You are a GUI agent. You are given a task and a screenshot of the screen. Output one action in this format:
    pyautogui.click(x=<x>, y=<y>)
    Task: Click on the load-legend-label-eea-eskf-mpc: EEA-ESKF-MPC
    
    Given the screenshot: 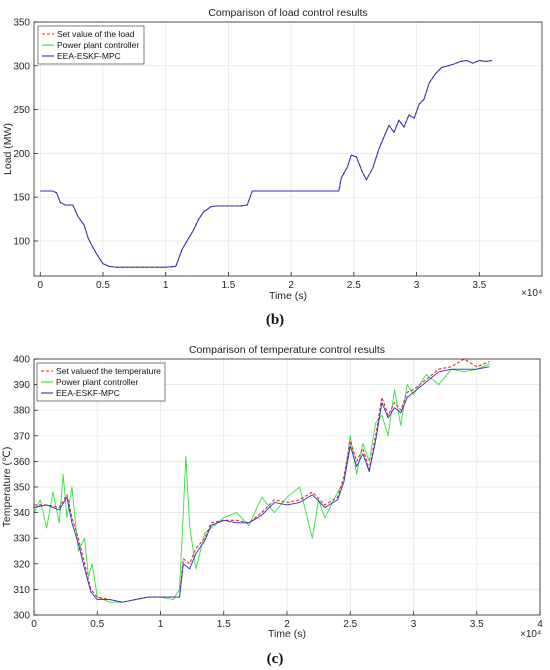 What is the action you would take?
    pyautogui.click(x=89, y=56)
    